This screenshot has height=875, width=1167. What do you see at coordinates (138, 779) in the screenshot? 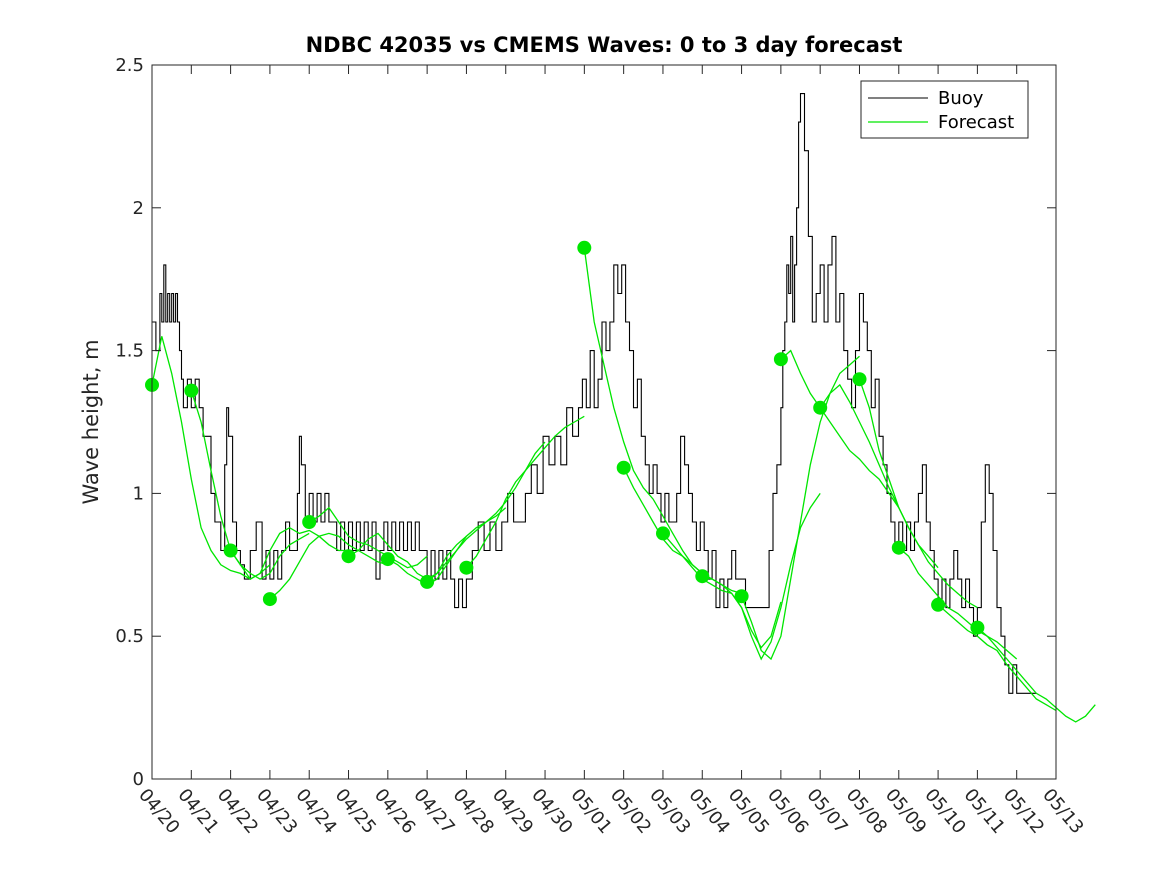
I see `y-tick-label: 0` at bounding box center [138, 779].